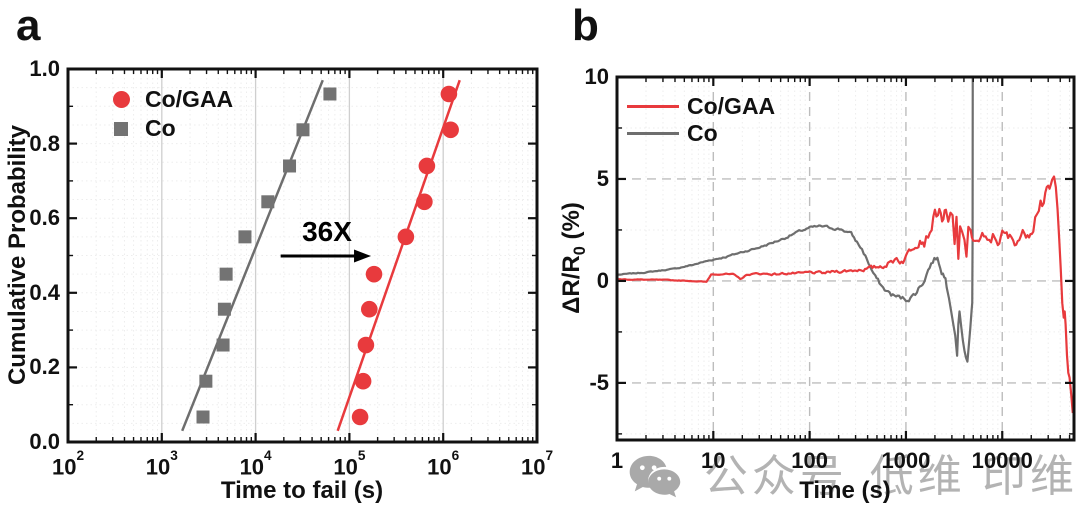 The height and width of the screenshot is (514, 1080). I want to click on co-gaa-scatter-circles, so click(405, 255).